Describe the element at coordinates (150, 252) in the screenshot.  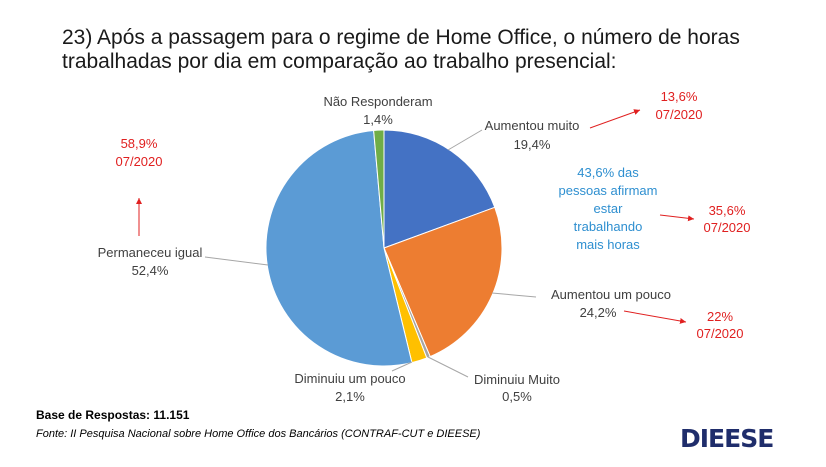
I see `label-permaneceu-name: Permaneceu igual` at that location.